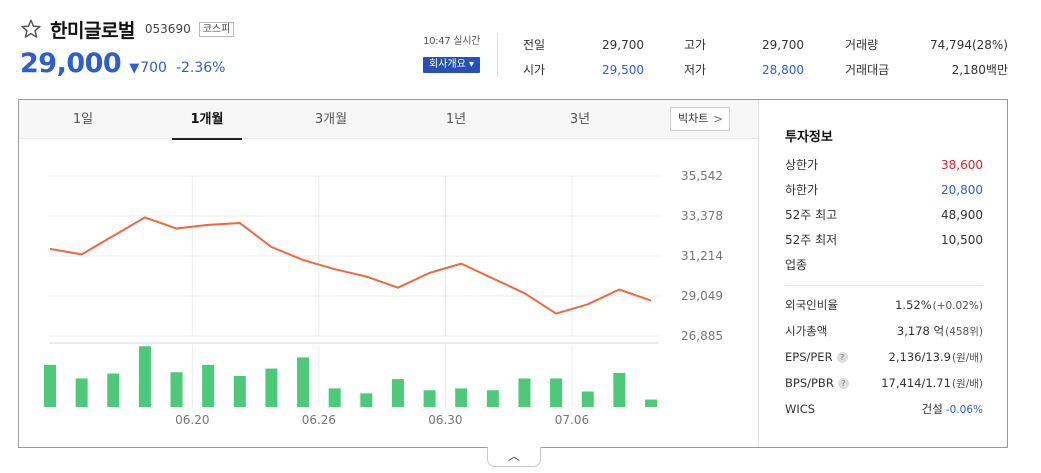  Describe the element at coordinates (809, 137) in the screenshot. I see `investment-info-title: 투자정보` at that location.